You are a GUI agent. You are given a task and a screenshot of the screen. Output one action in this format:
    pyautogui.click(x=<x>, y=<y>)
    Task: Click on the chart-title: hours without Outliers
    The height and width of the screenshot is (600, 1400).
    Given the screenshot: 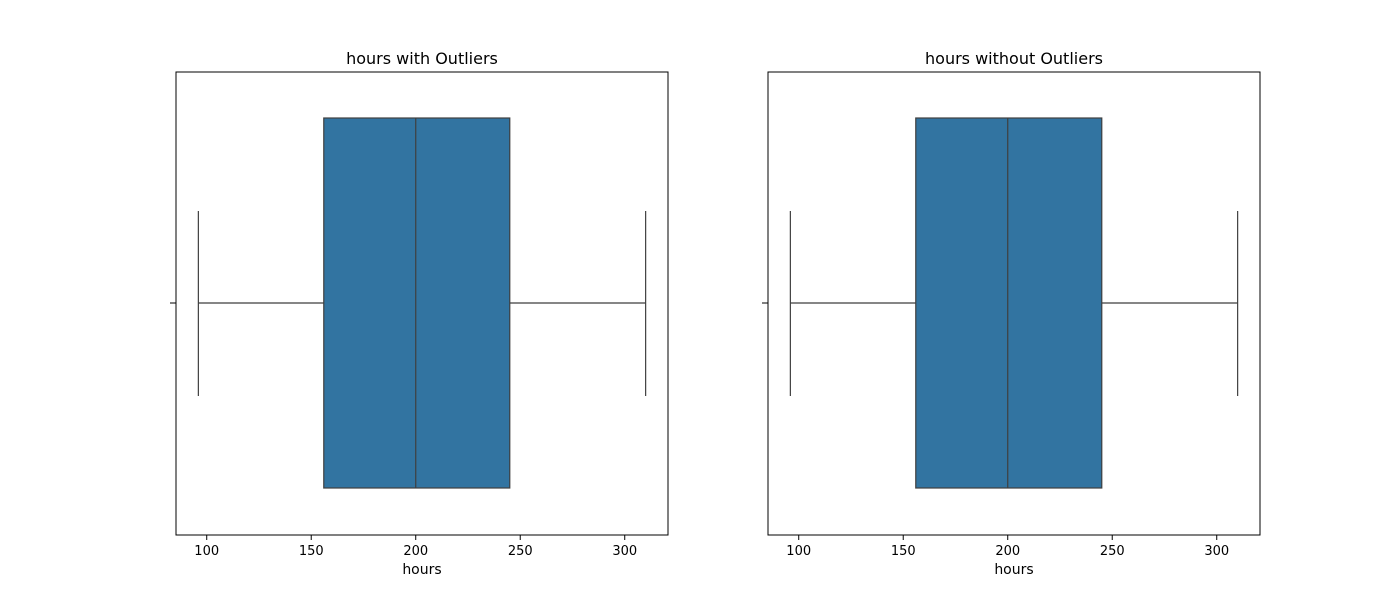 What is the action you would take?
    pyautogui.click(x=1014, y=58)
    